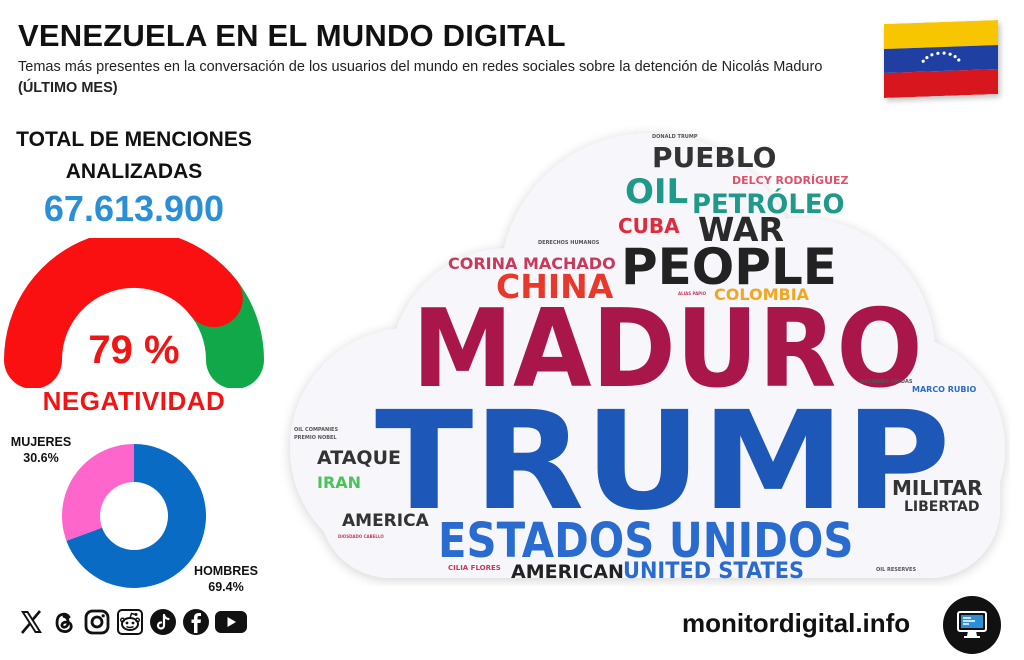  Describe the element at coordinates (569, 243) in the screenshot. I see `cloud-word-derechos-humanos: DERECHOS HUMANOS` at that location.